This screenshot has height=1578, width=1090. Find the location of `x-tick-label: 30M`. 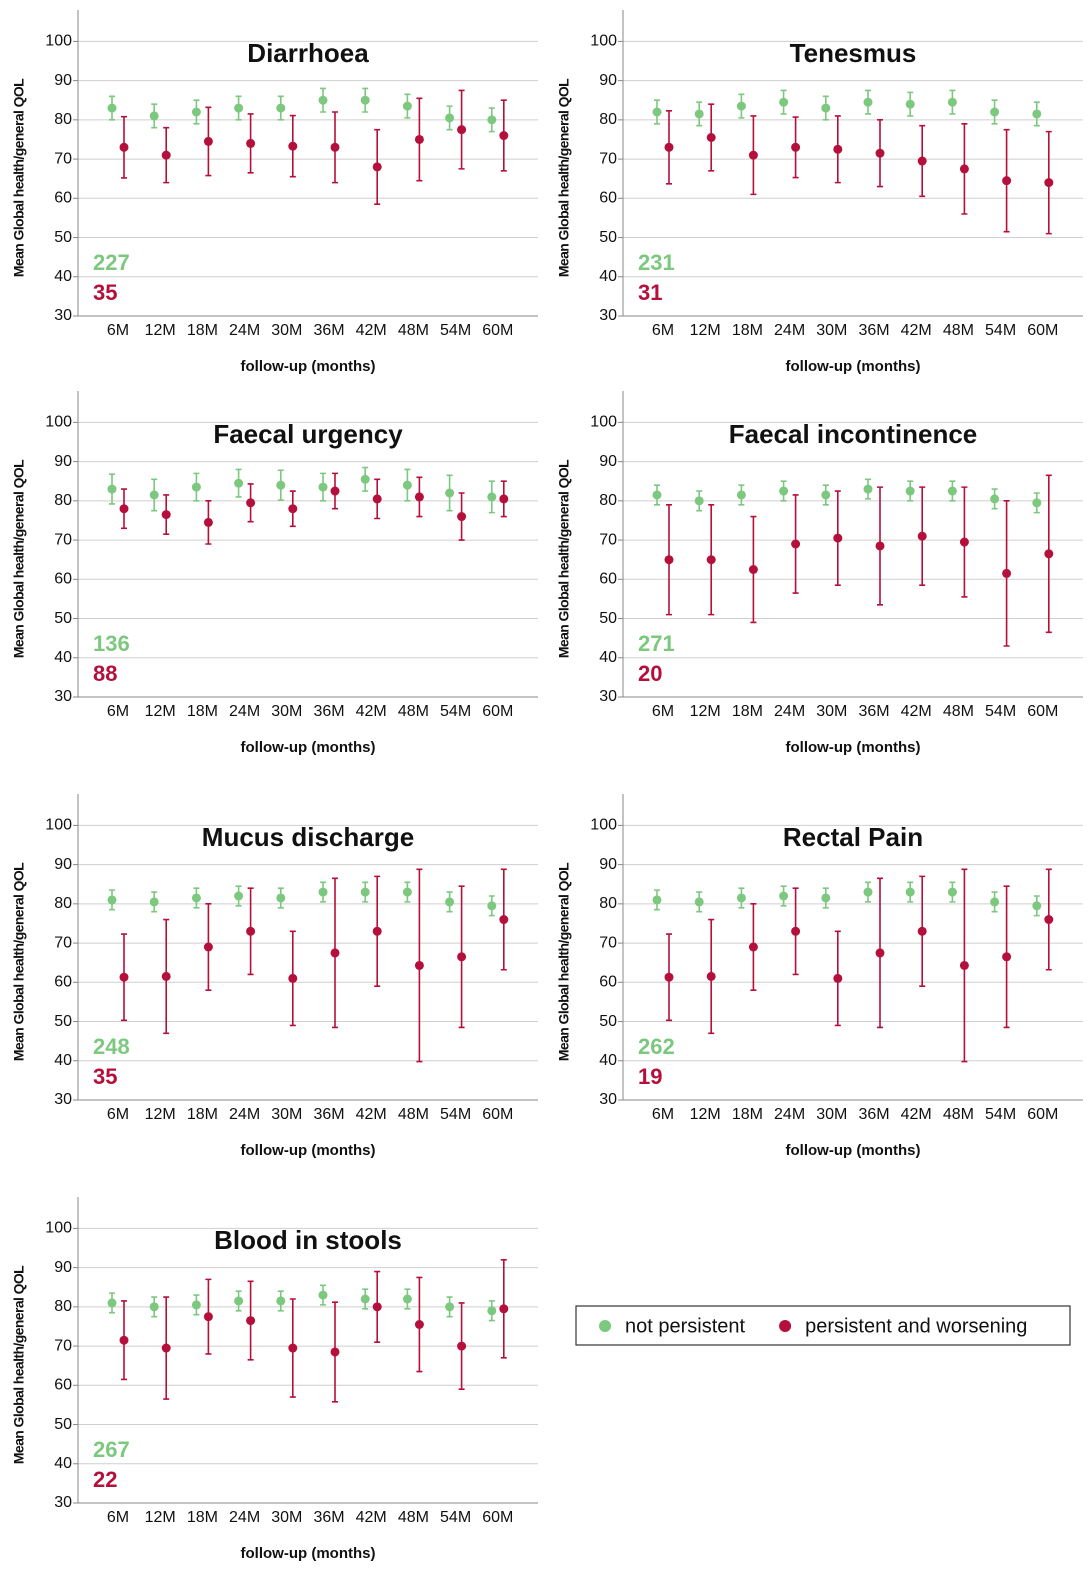

x-tick-label: 30M is located at coordinates (286, 330).